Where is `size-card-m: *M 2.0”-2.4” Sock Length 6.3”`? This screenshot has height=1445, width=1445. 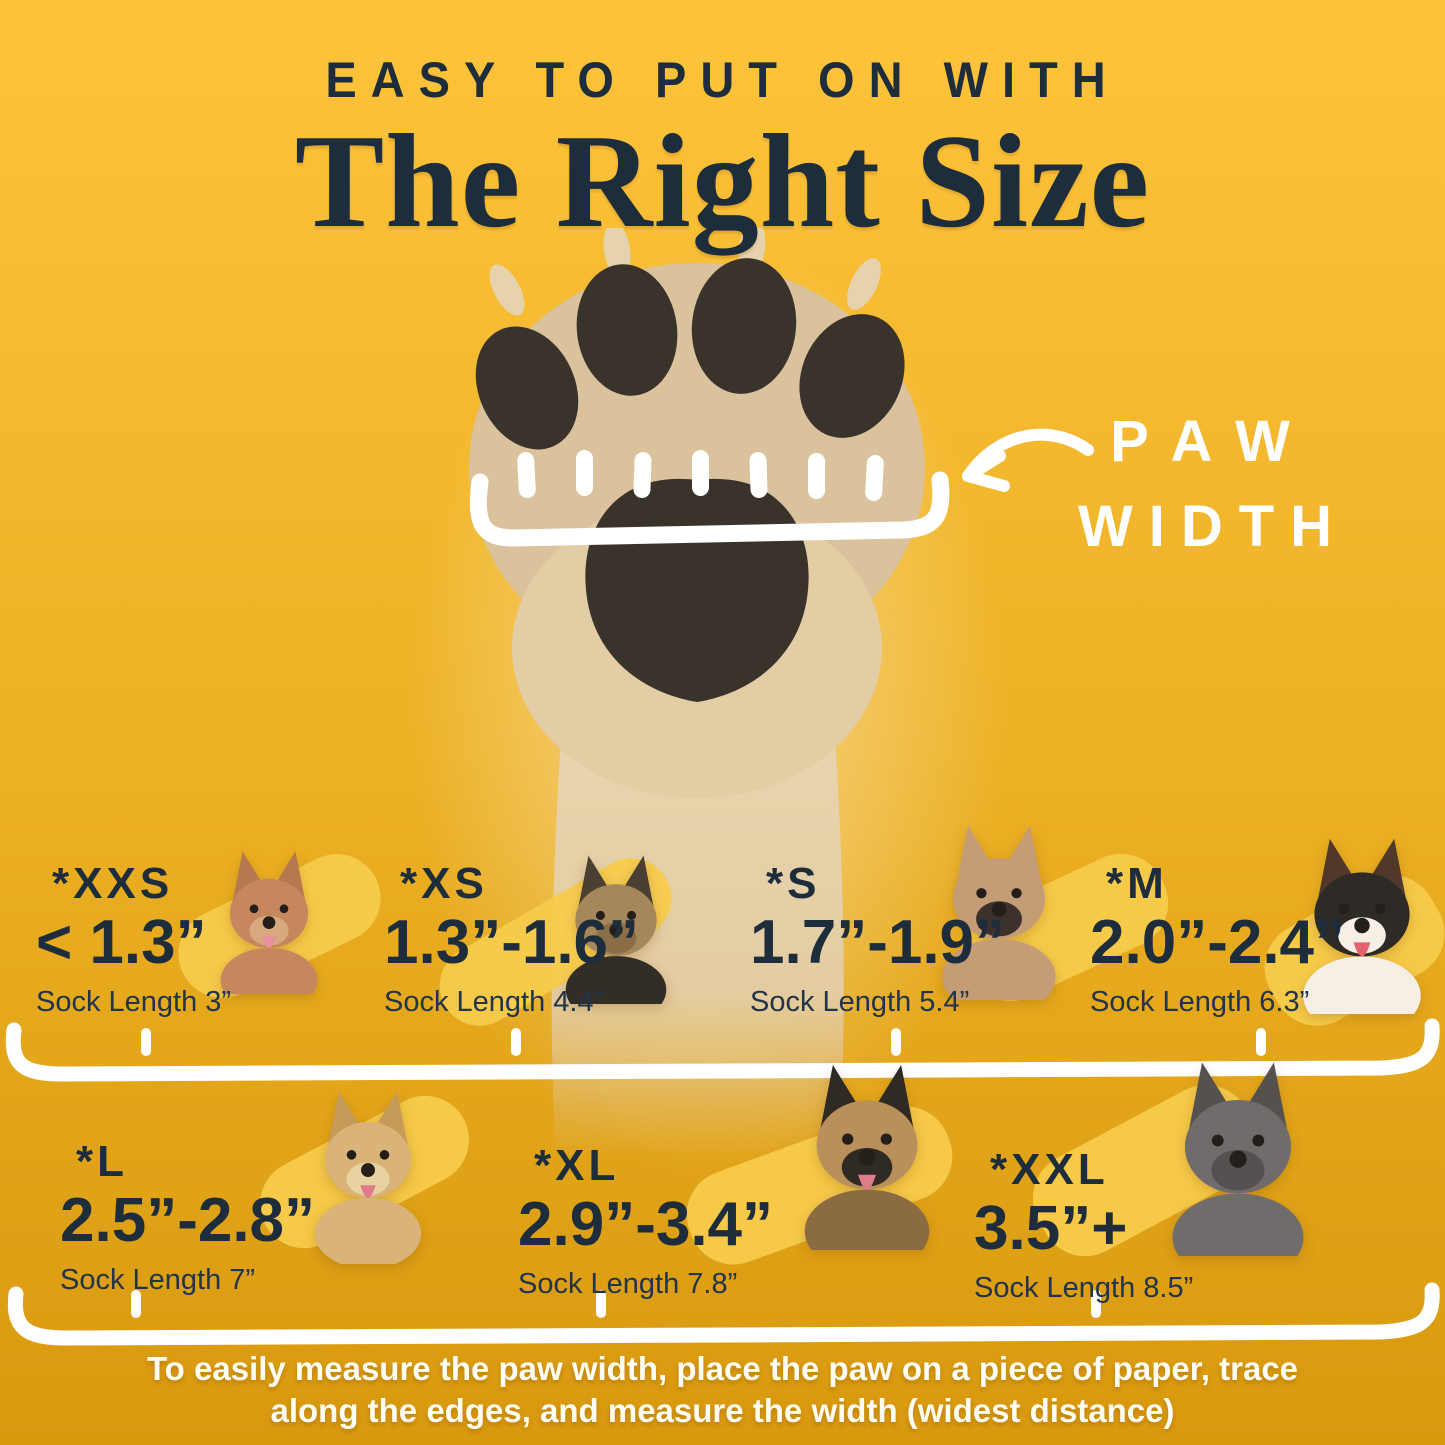 size-card-m: *M 2.0”-2.4” Sock Length 6.3” is located at coordinates (1218, 939).